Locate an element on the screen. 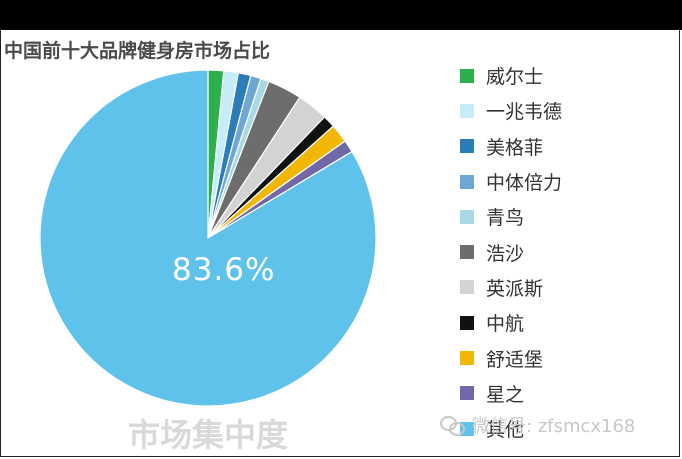 The image size is (682, 459). legend-item-9: 星之 is located at coordinates (511, 393).